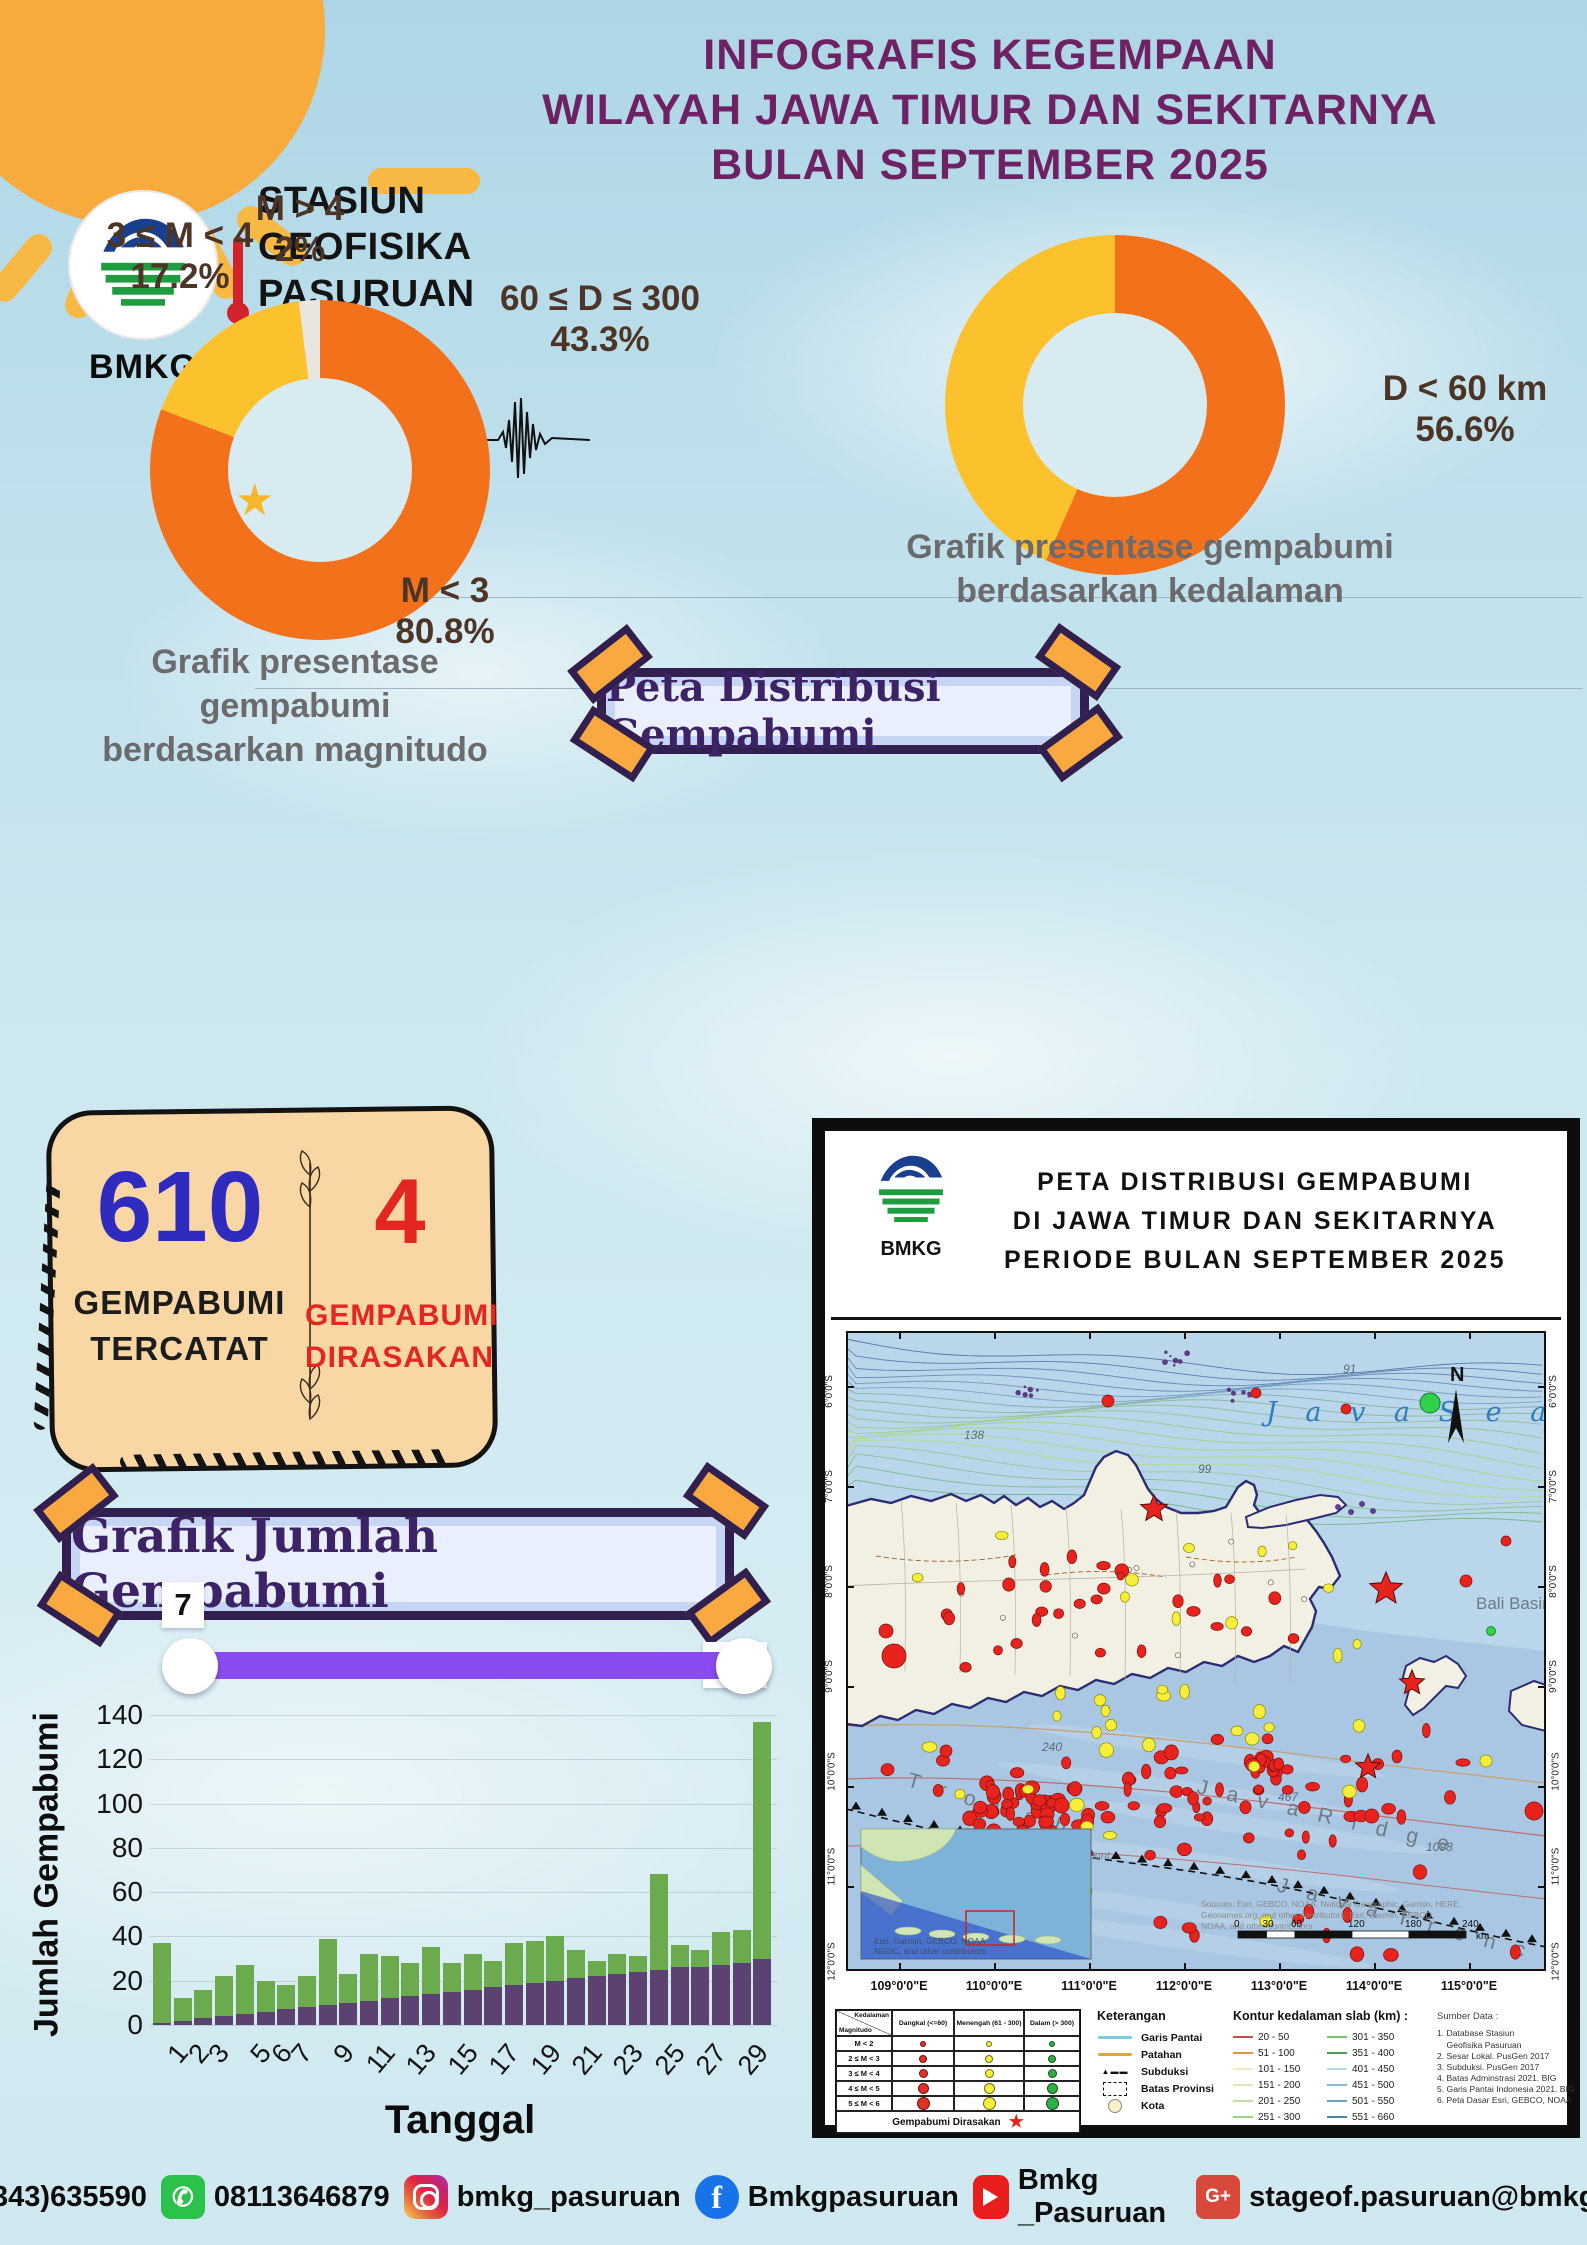 This screenshot has height=2245, width=1587. What do you see at coordinates (864, 2023) in the screenshot?
I see `legend-corner: Kedalaman Magnitudo` at bounding box center [864, 2023].